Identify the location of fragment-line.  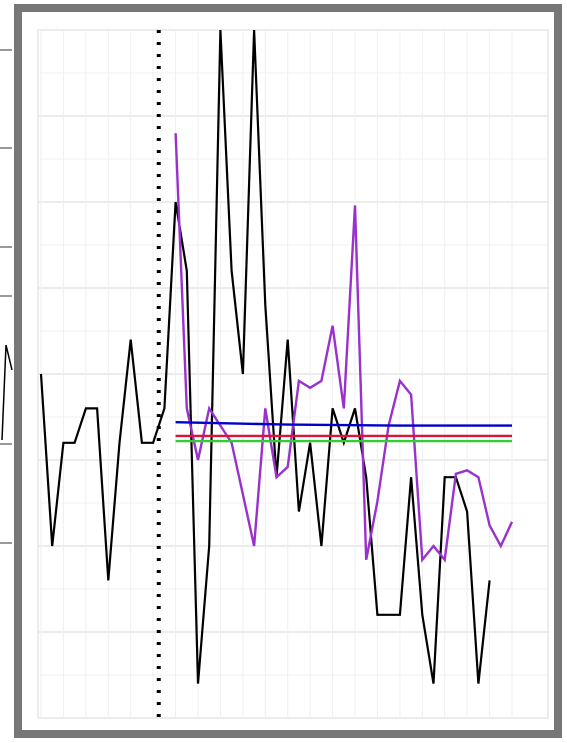
(7, 392).